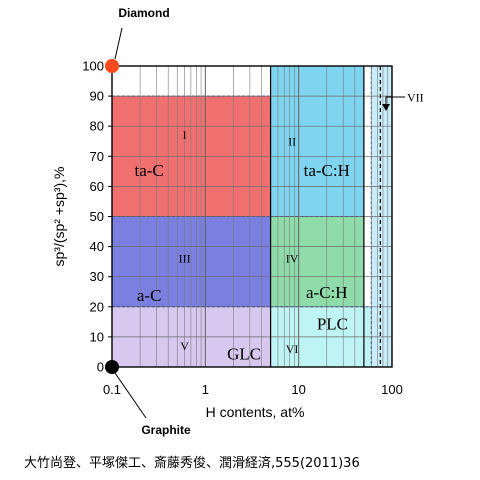 The width and height of the screenshot is (480, 480). I want to click on region-roman-i: I, so click(185, 135).